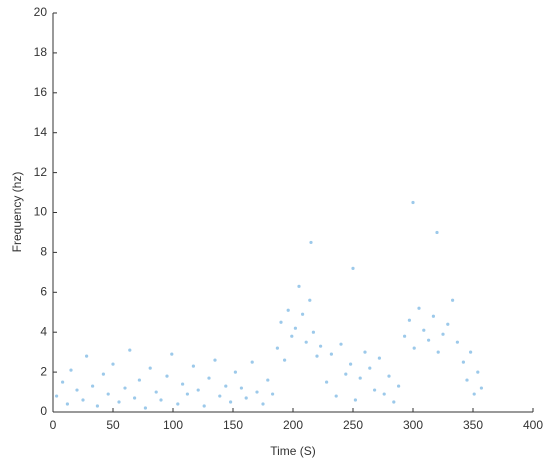  Describe the element at coordinates (41, 52) in the screenshot. I see `y-tick-label: 18` at that location.